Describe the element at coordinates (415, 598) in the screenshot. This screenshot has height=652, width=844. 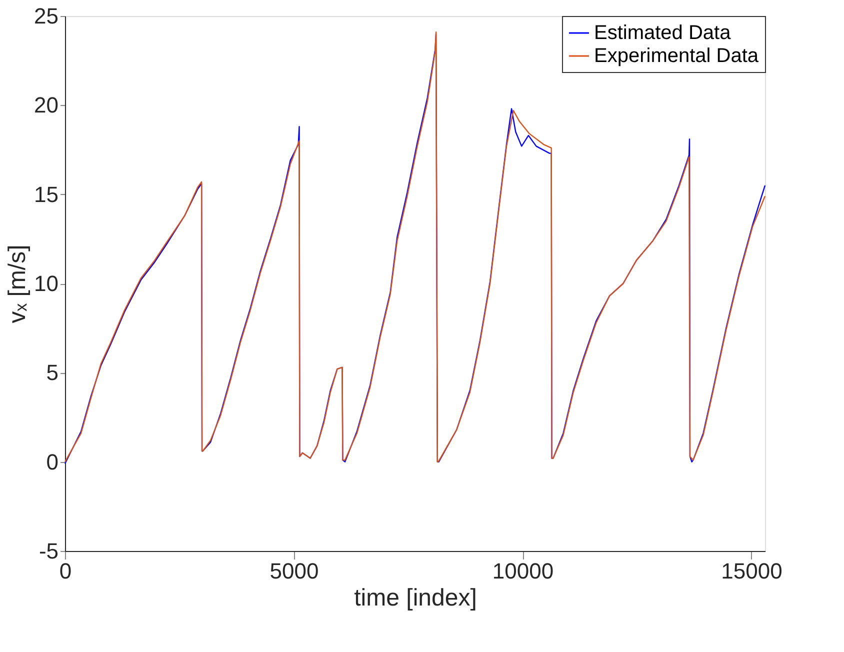
I see `x-axis-title: time [index]` at that location.